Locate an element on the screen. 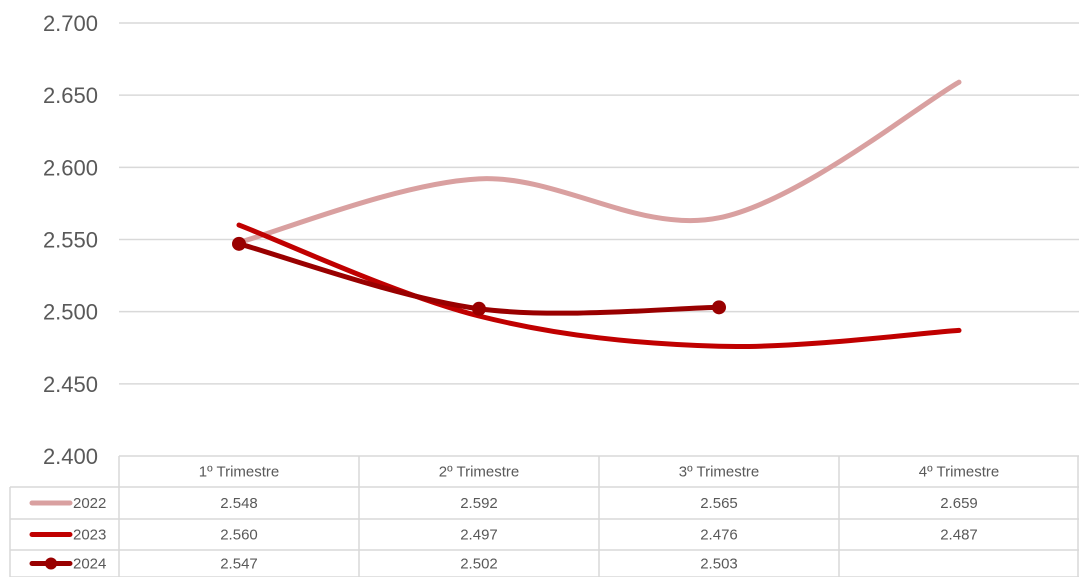  data-label: 2.497 is located at coordinates (479, 535).